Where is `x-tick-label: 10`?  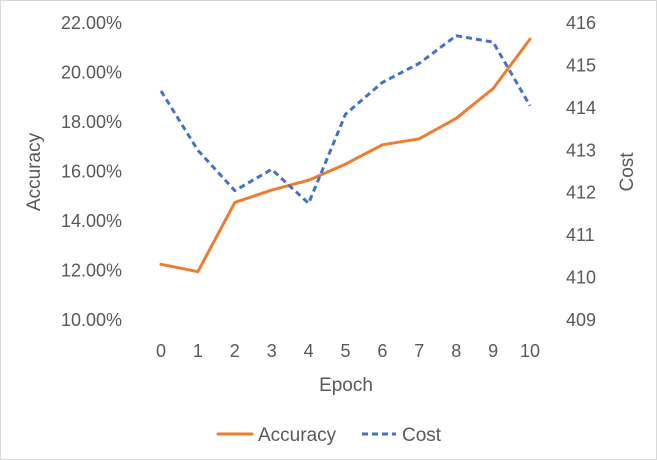 x-tick-label: 10 is located at coordinates (530, 351).